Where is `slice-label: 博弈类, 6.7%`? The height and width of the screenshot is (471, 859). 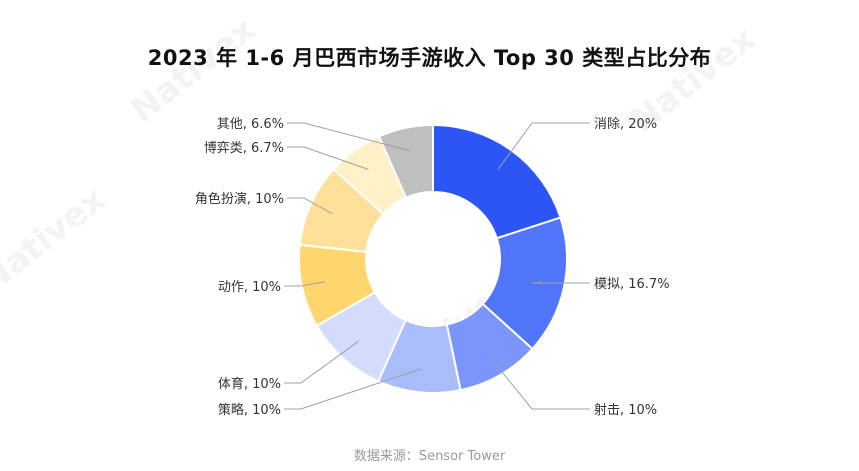
slice-label: 博弈类, 6.7% is located at coordinates (244, 148).